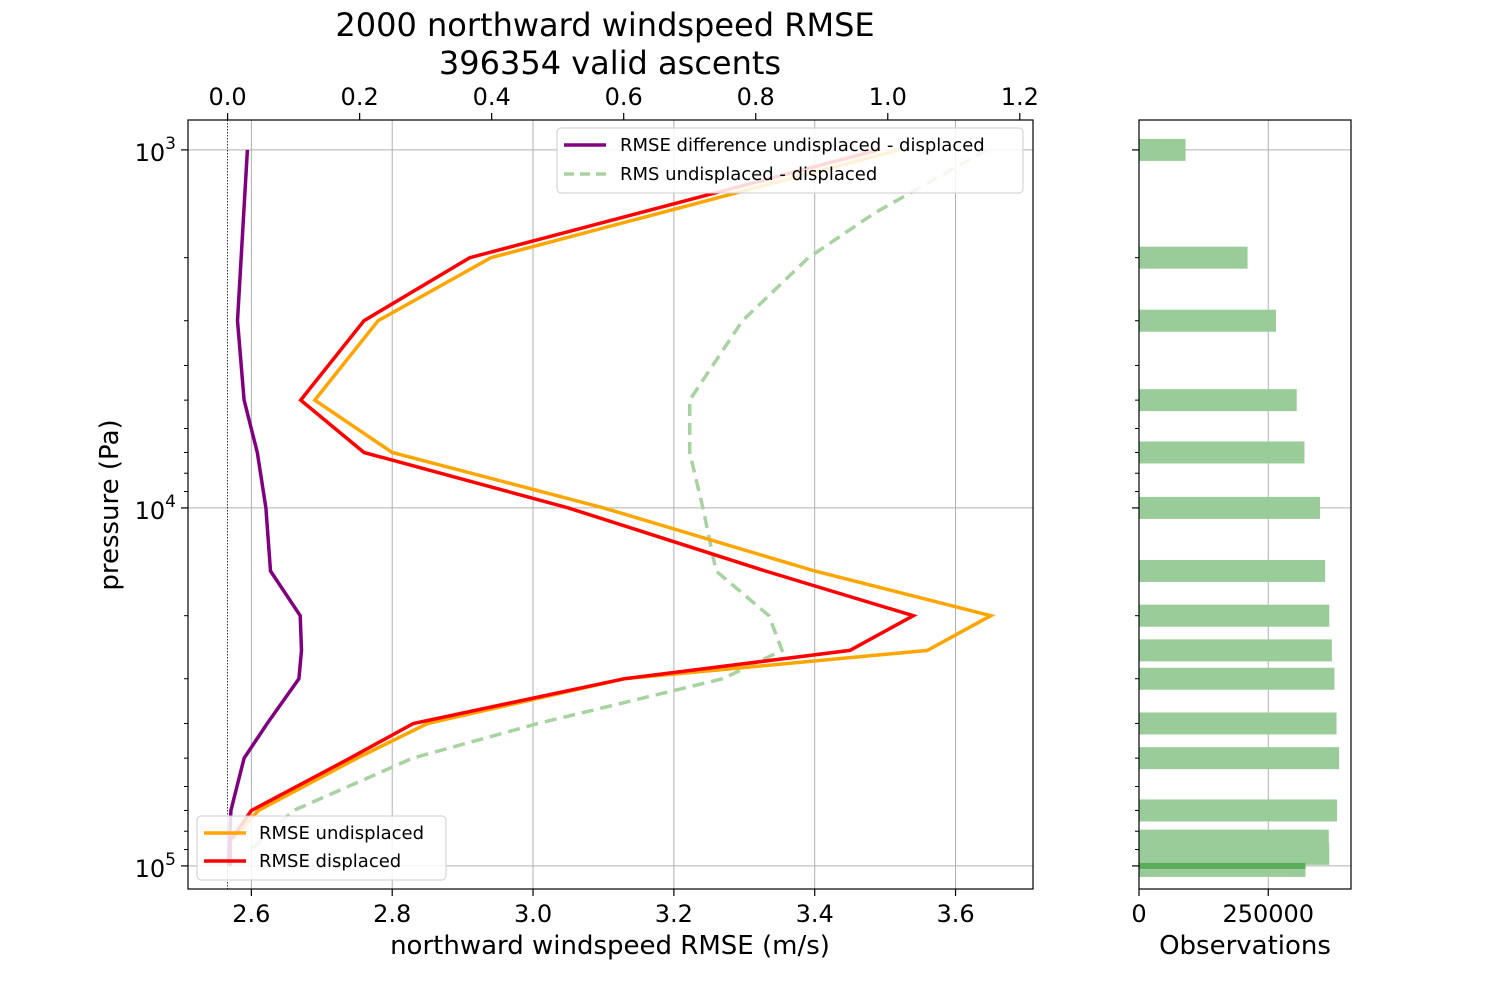  Describe the element at coordinates (888, 97) in the screenshot. I see `top-x-tick-label: 1.0` at that location.